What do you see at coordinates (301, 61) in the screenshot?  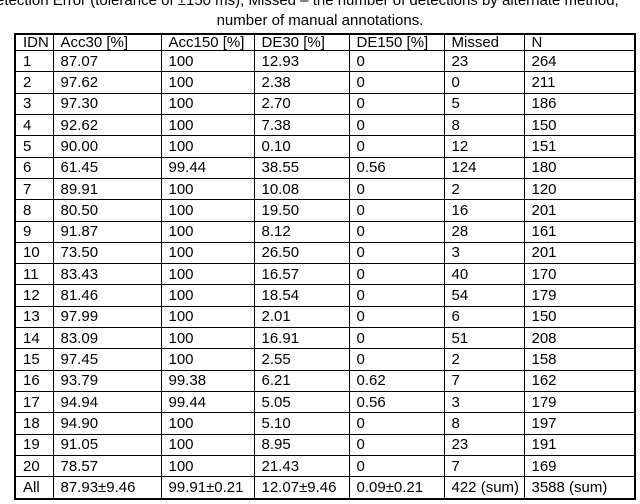 I see `table-cell: 12.93` at bounding box center [301, 61].